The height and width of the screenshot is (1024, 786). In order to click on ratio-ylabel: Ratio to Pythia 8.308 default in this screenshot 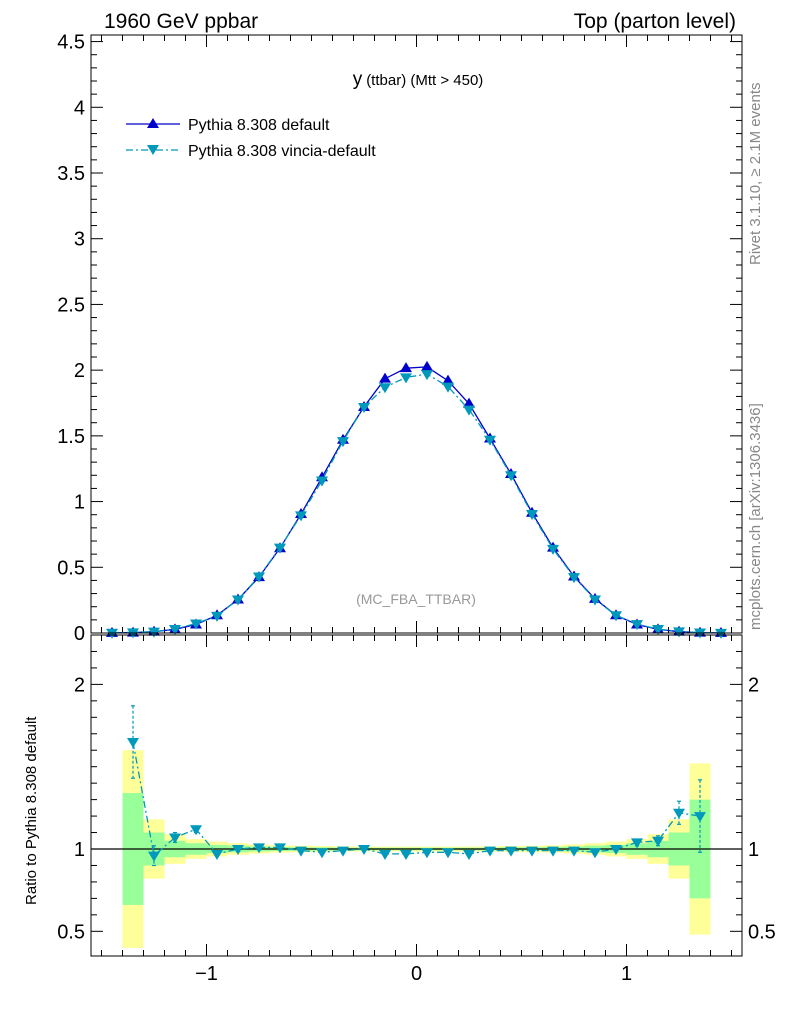, I will do `click(31, 810)`.